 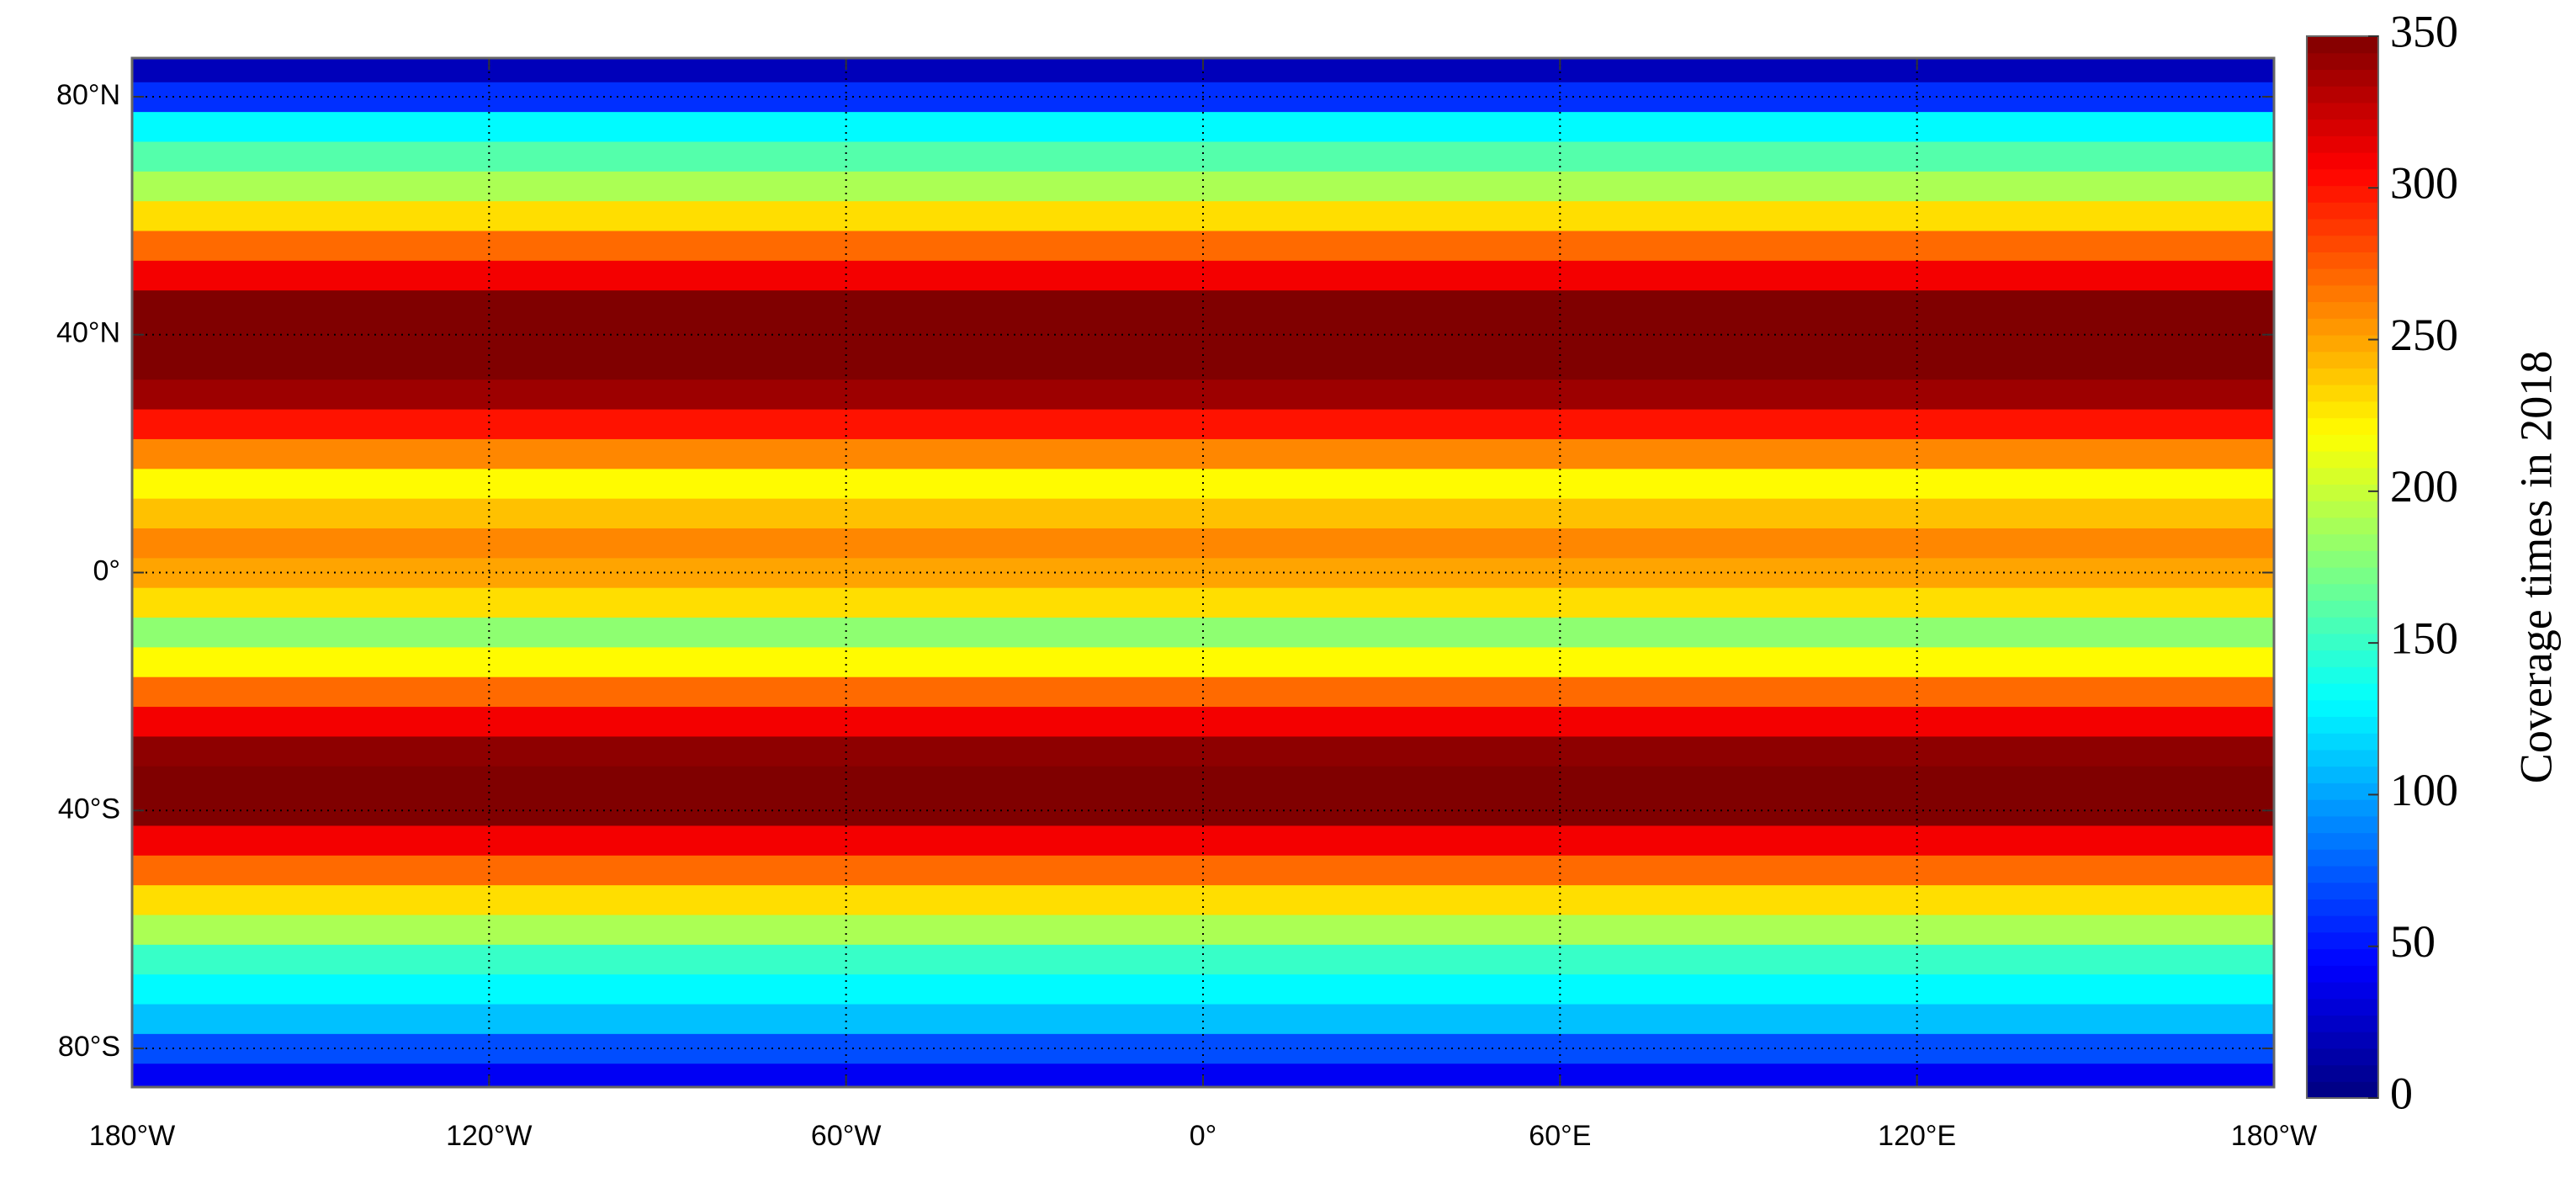 I want to click on colorbar-tick-label: 0, so click(x=2401, y=1093).